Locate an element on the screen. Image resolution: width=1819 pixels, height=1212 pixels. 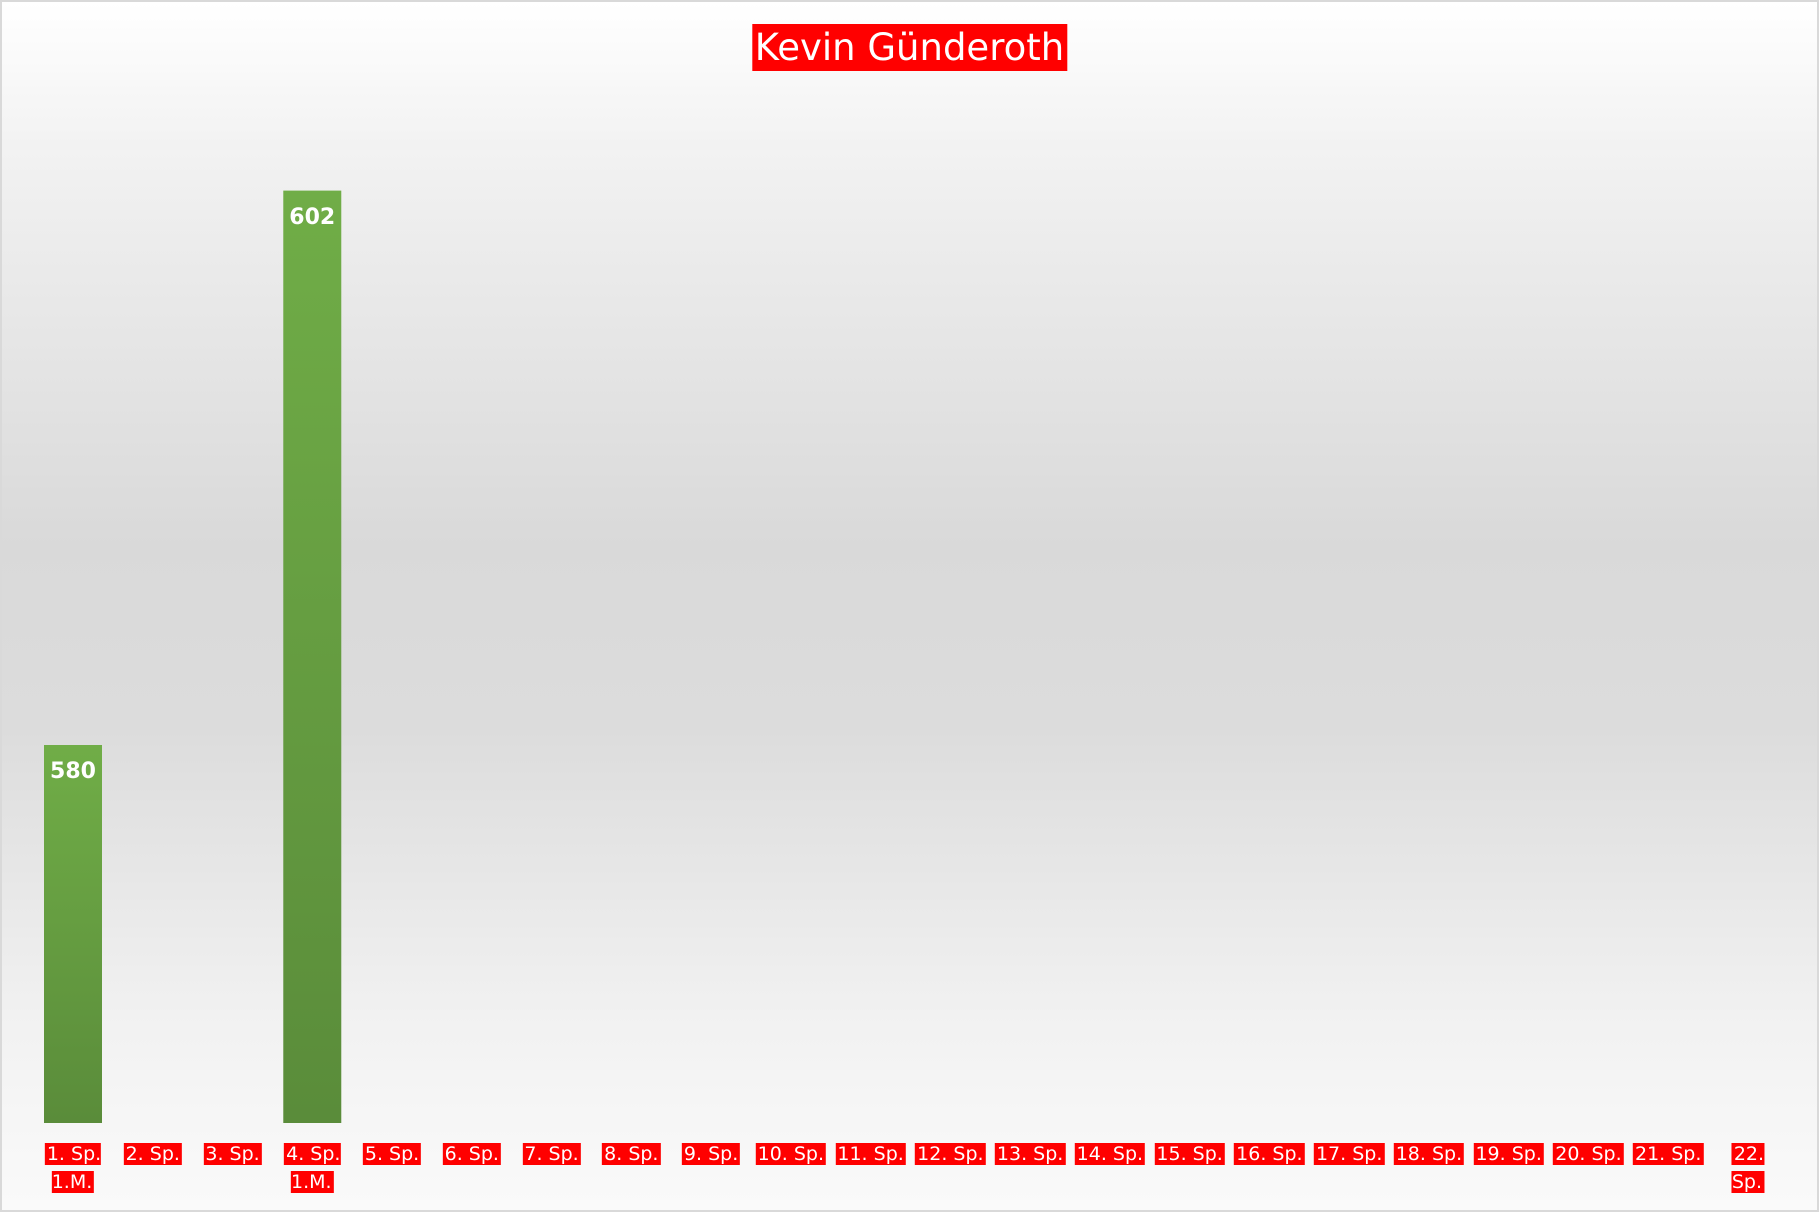
x-tick-text: 8. Sp. is located at coordinates (631, 1154).